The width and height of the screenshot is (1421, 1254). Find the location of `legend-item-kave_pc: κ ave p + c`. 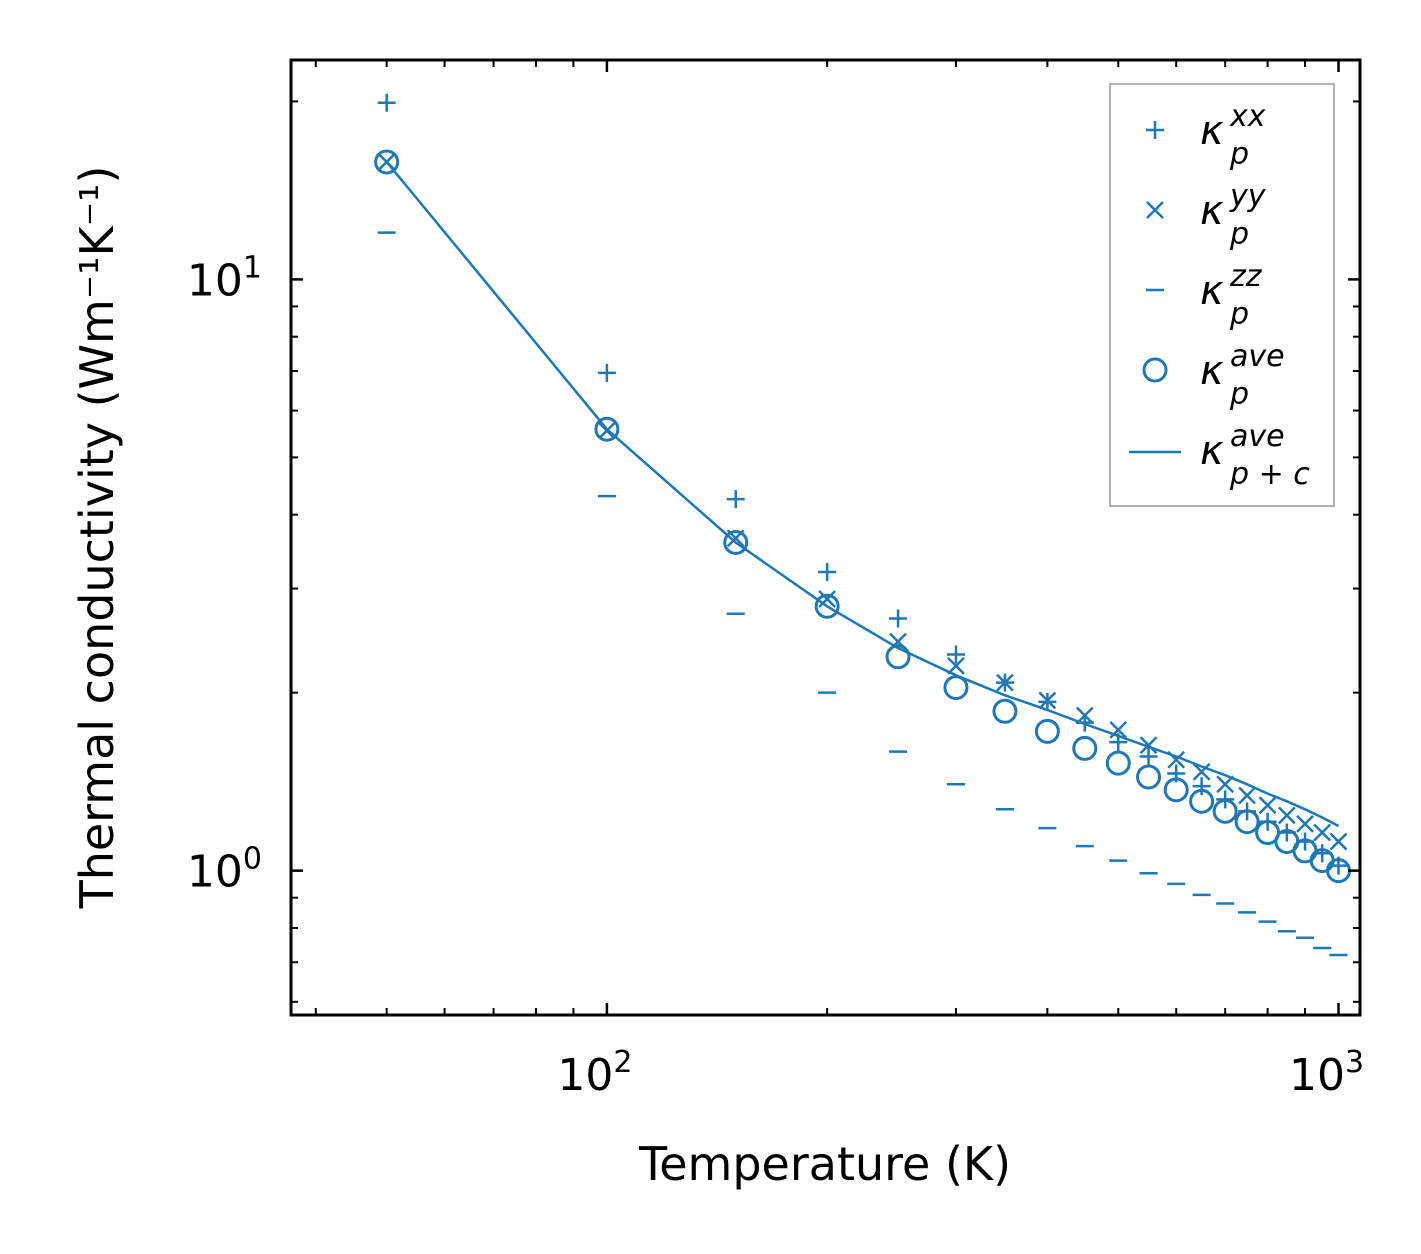

legend-item-kave_pc: κ ave p + c is located at coordinates (1219, 455).